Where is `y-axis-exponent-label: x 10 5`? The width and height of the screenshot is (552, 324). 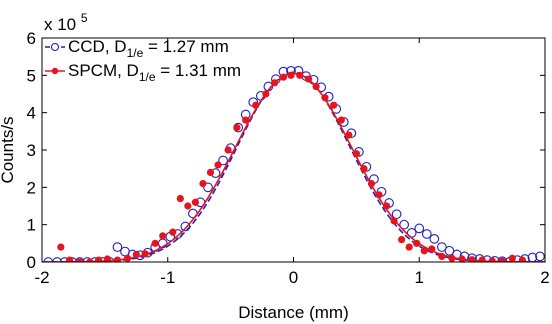 y-axis-exponent-label: x 10 5 is located at coordinates (66, 22).